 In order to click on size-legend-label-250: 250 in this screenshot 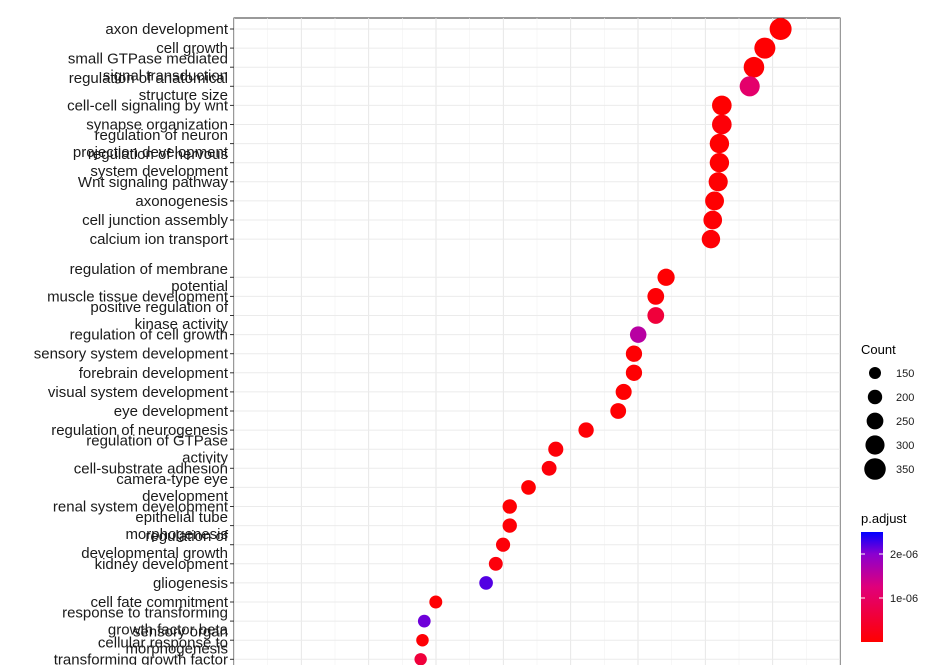, I will do `click(905, 422)`.